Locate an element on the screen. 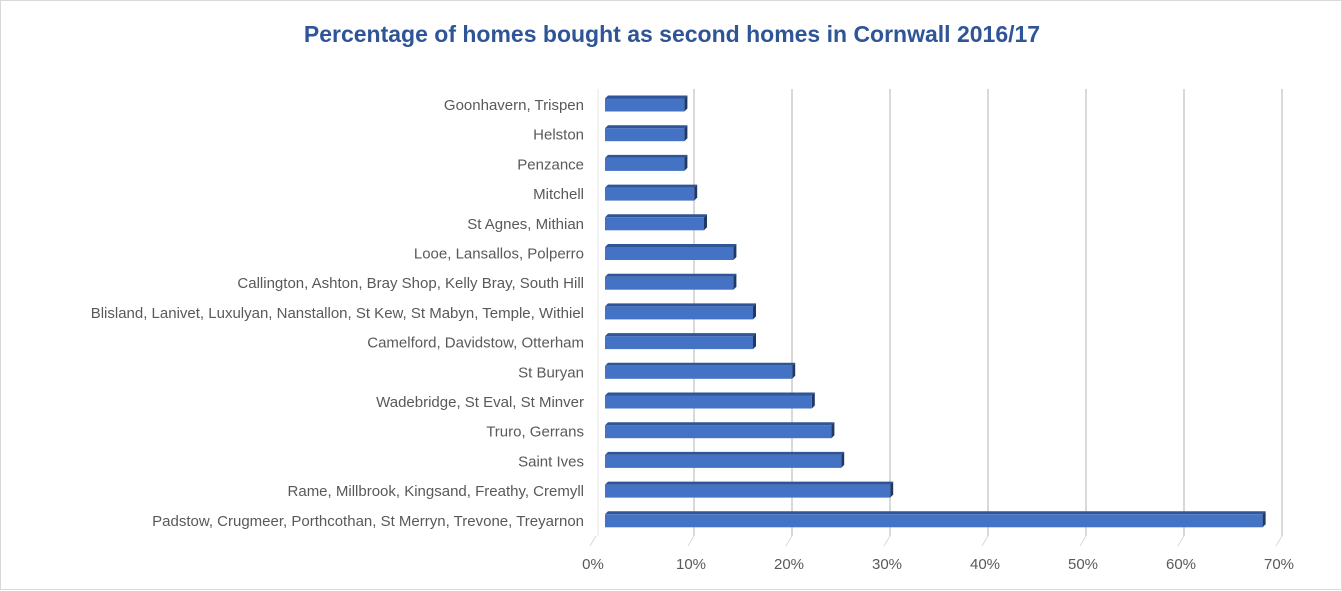 The image size is (1342, 591). y-category-label: Helston is located at coordinates (558, 135).